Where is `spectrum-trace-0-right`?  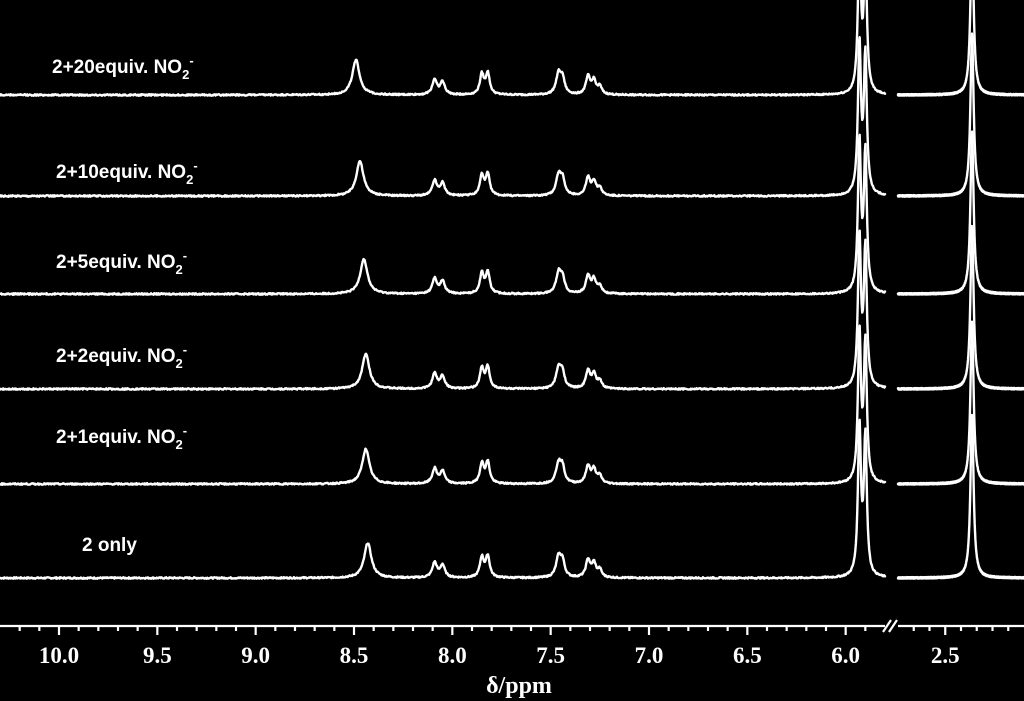 spectrum-trace-0-right is located at coordinates (960, 496).